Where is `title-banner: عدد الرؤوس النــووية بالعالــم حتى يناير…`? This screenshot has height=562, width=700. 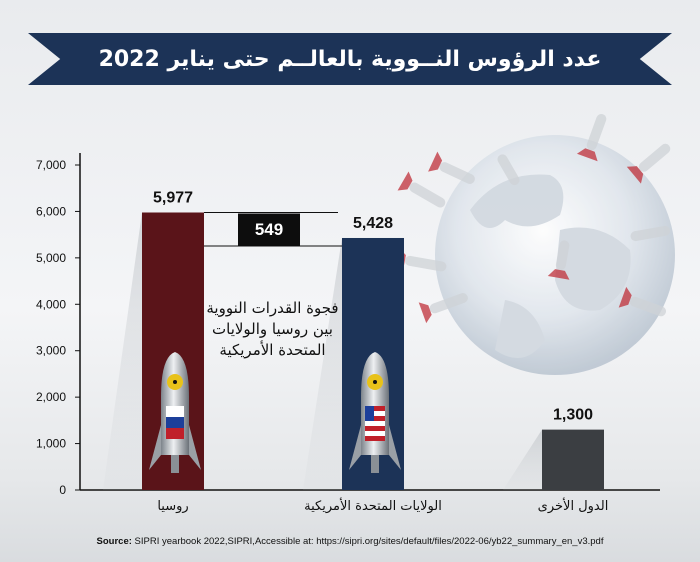 title-banner: عدد الرؤوس النــووية بالعالــم حتى يناير… is located at coordinates (350, 59).